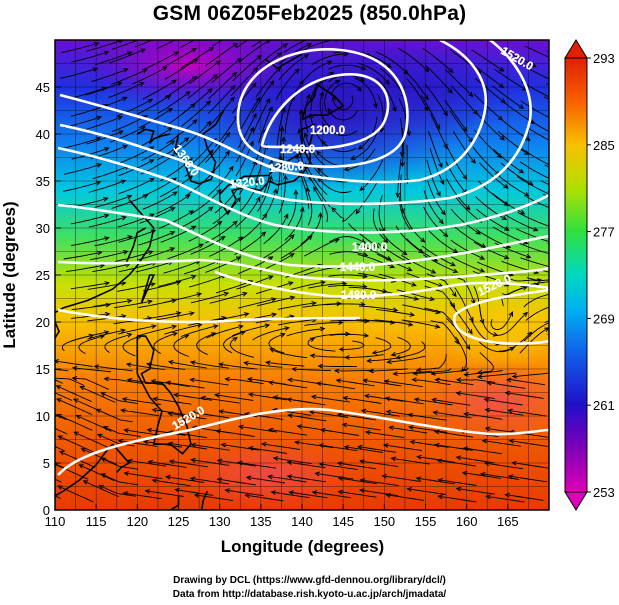 The image size is (619, 605). Describe the element at coordinates (179, 521) in the screenshot. I see `x-tick-label: 125` at that location.